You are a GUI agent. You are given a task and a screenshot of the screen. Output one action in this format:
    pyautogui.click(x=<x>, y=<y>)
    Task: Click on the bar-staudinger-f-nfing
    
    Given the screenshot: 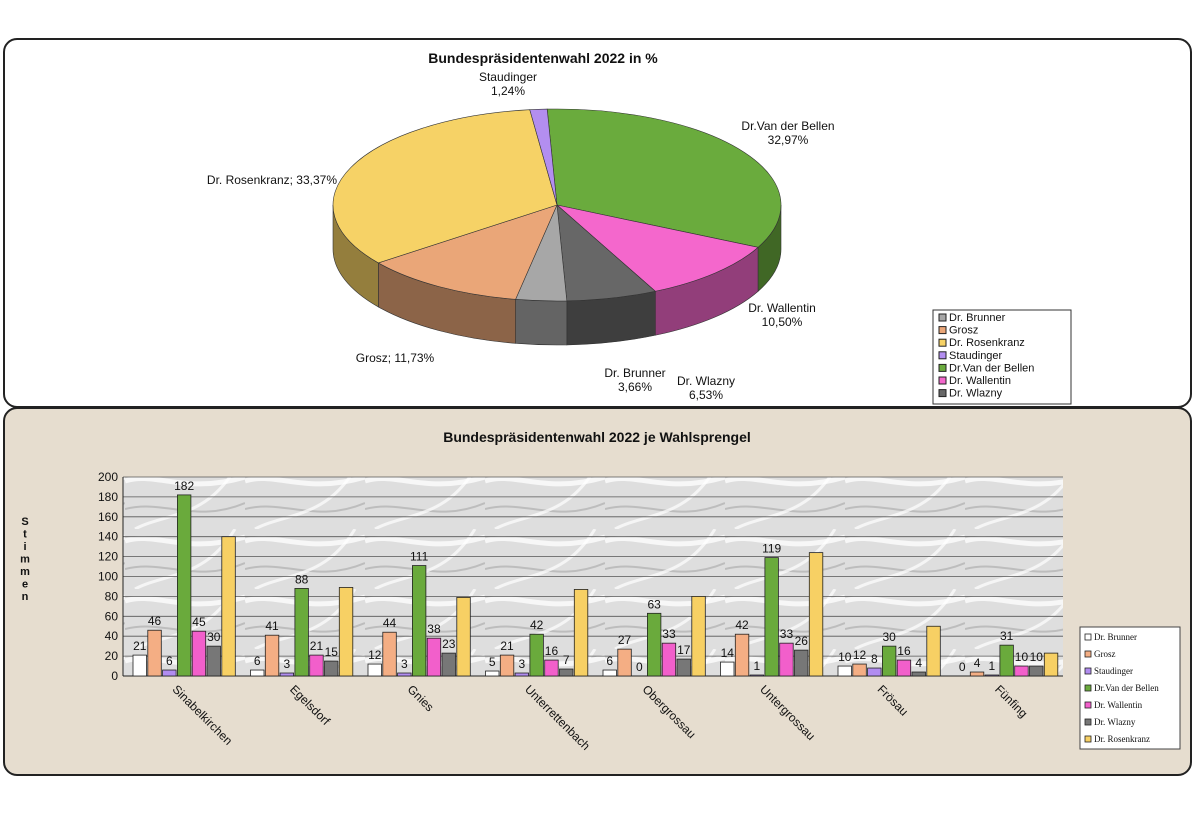 What is the action you would take?
    pyautogui.click(x=991, y=675)
    